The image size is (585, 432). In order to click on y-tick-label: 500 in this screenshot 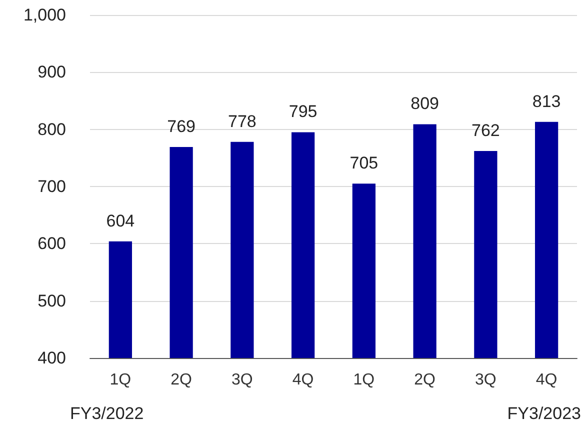, I will do `click(52, 300)`.